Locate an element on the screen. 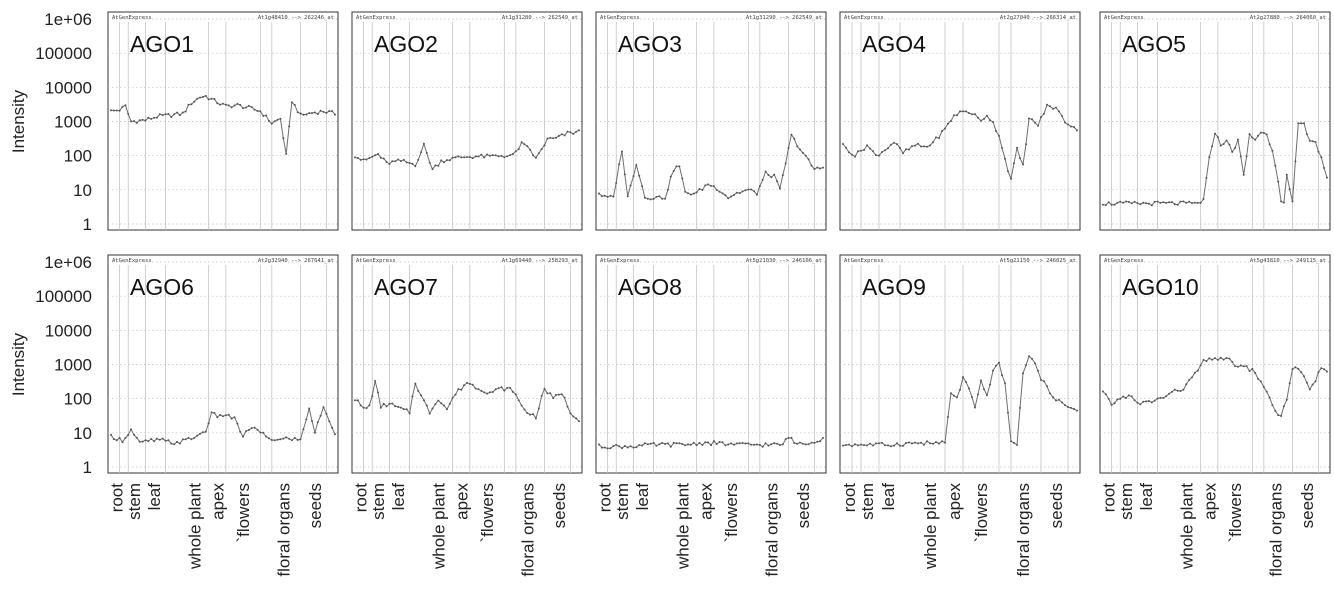  panel-title: AGO6 is located at coordinates (162, 287).